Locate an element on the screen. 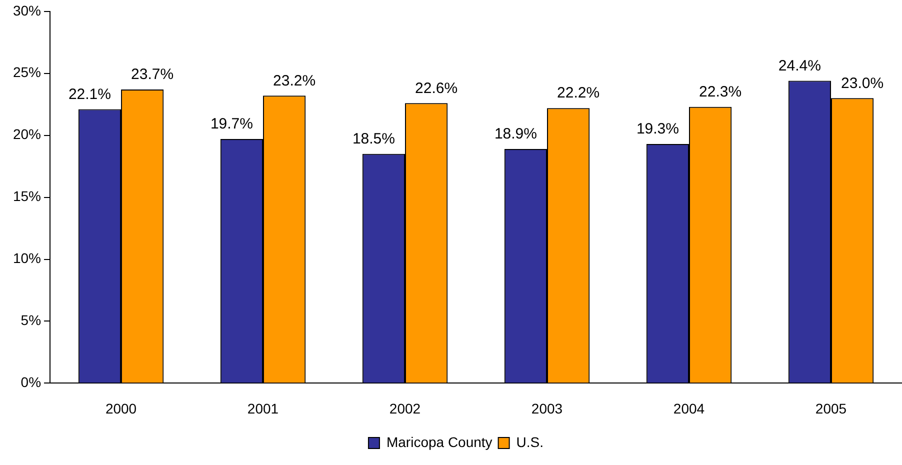 This screenshot has width=902, height=465. x-tick-label: 2001 is located at coordinates (263, 408).